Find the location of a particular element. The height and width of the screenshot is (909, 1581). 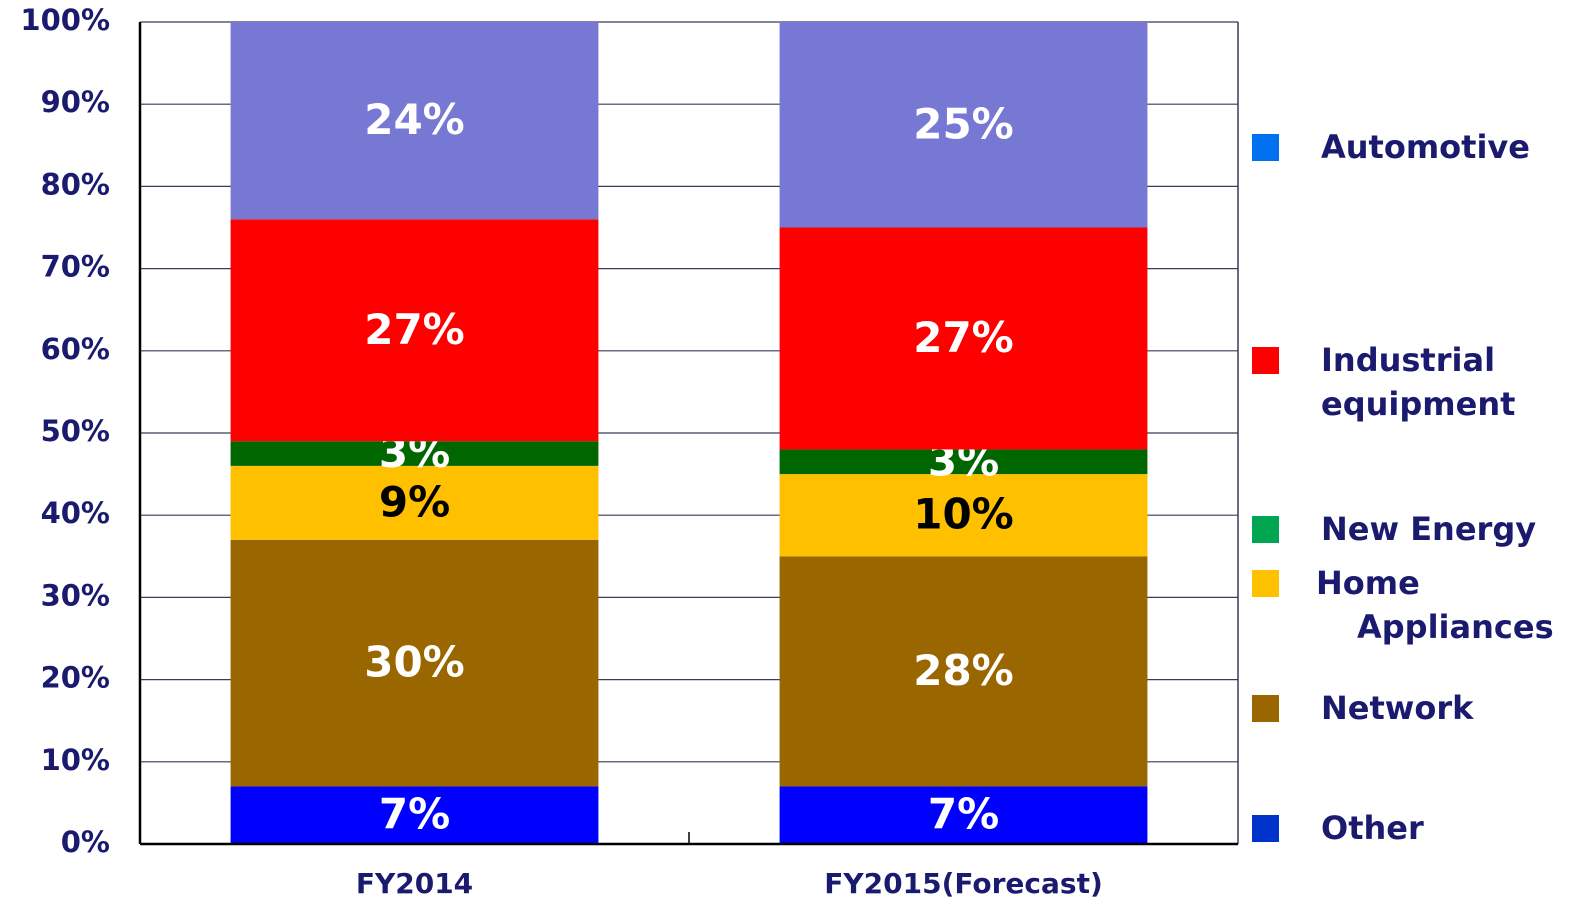

y-tick-label: 40% is located at coordinates (75, 513).